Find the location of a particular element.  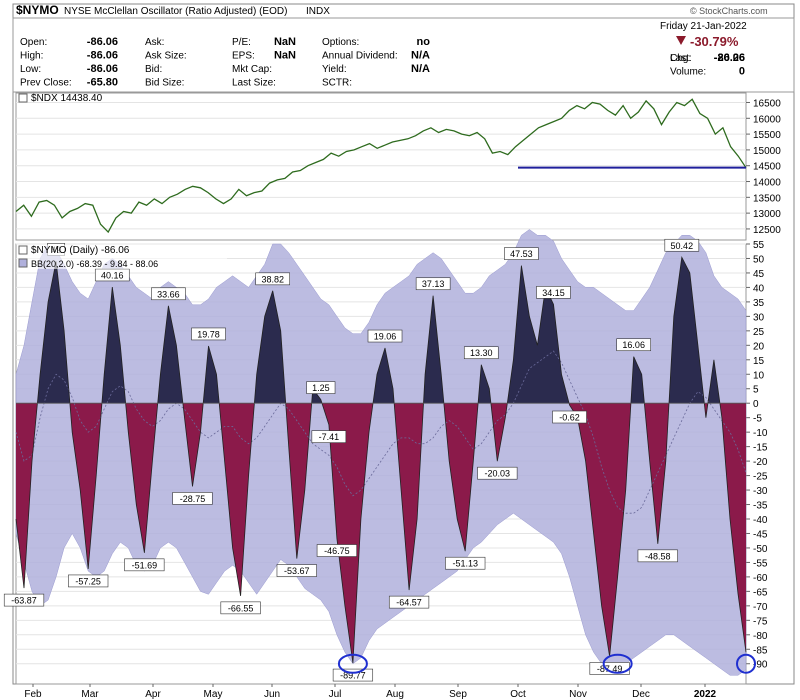

nymo-tick-label: -15 is located at coordinates (760, 448).